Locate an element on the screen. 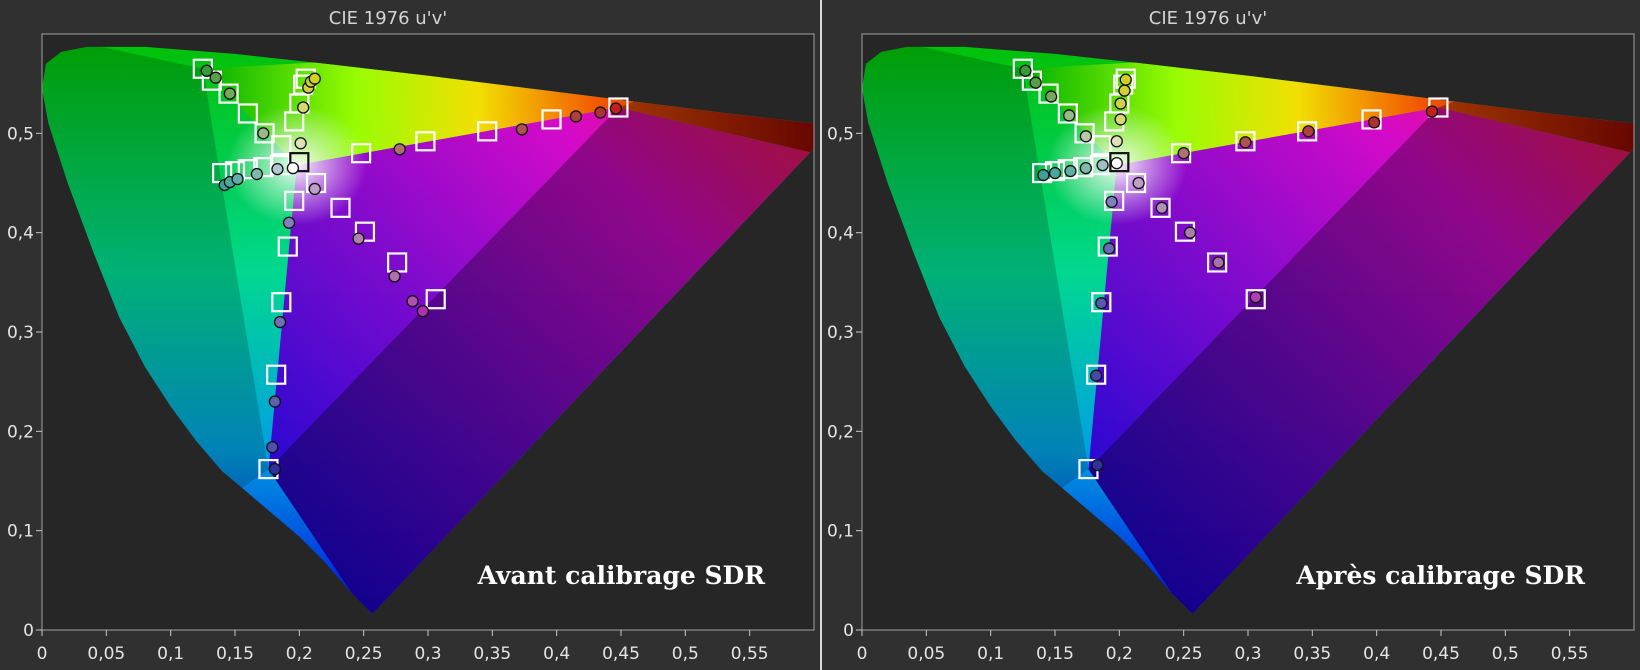 The height and width of the screenshot is (670, 1640). x-tick-label: 0,3 is located at coordinates (1247, 654).